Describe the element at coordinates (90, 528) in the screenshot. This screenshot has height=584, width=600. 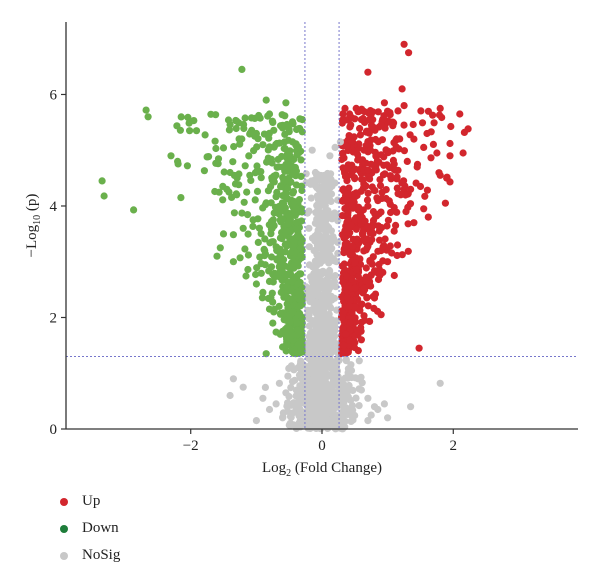
I see `legend: Up Down NoSig` at that location.